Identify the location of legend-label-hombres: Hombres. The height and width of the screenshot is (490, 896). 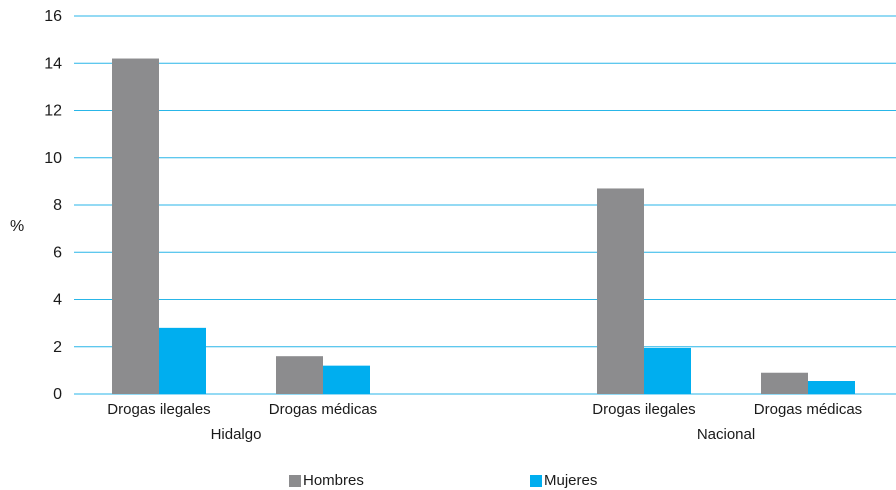
(333, 480).